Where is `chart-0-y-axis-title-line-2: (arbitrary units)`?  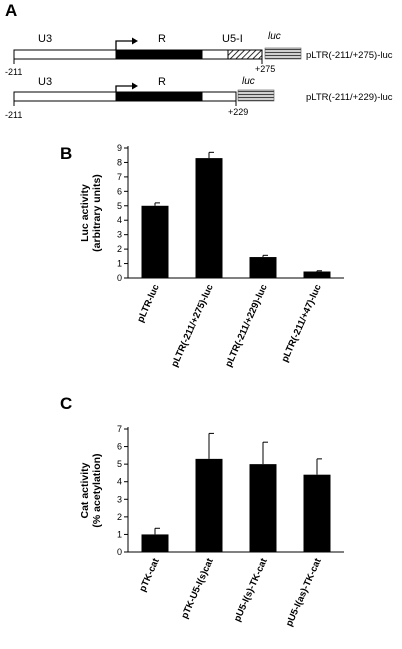
chart-0-y-axis-title-line-2: (arbitrary units) is located at coordinates (97, 213).